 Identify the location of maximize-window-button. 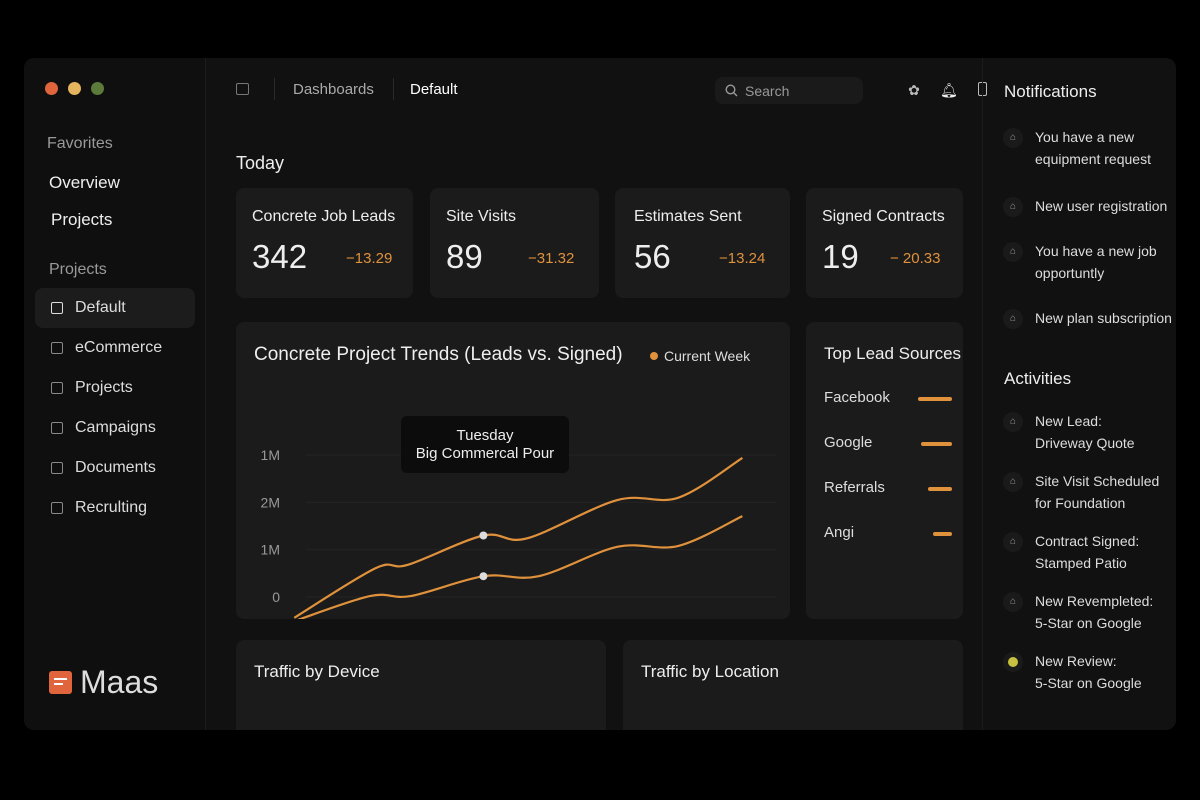
(97, 88).